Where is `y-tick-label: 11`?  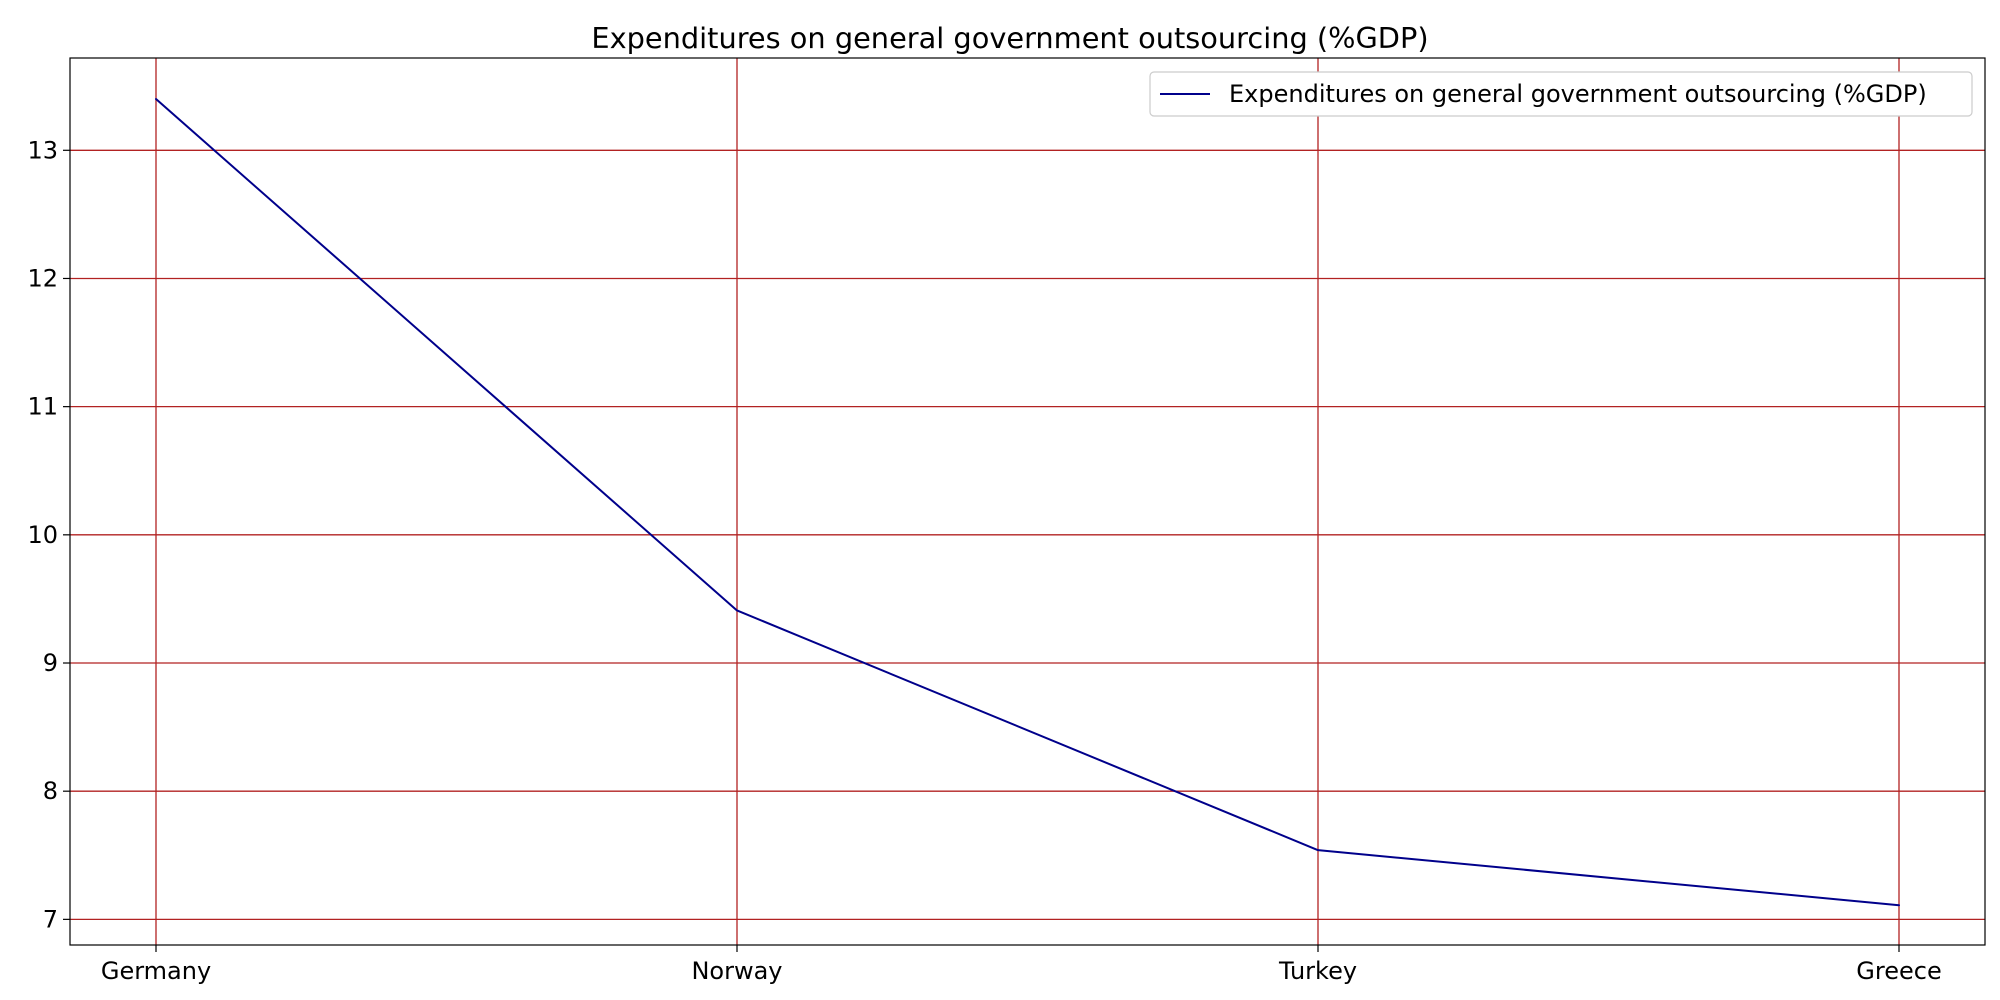 y-tick-label: 11 is located at coordinates (42, 407).